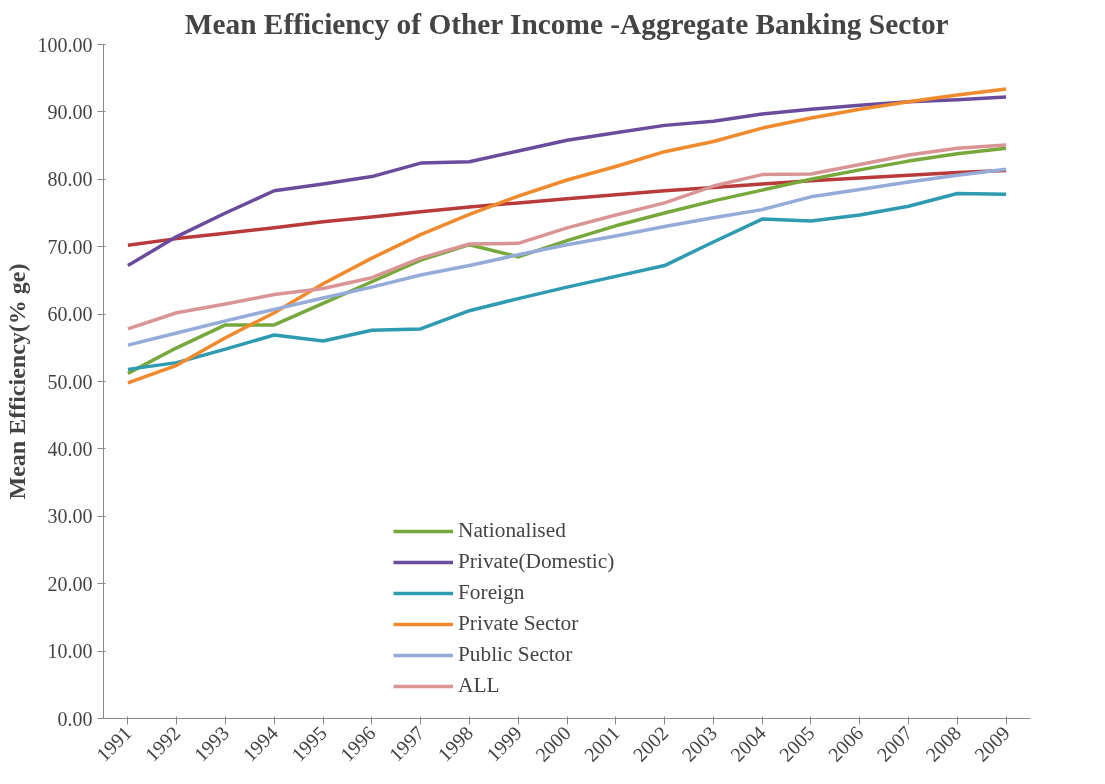 The image size is (1105, 784). Describe the element at coordinates (16, 381) in the screenshot. I see `y-axis-title: Mean Efficiency(% ge)` at that location.